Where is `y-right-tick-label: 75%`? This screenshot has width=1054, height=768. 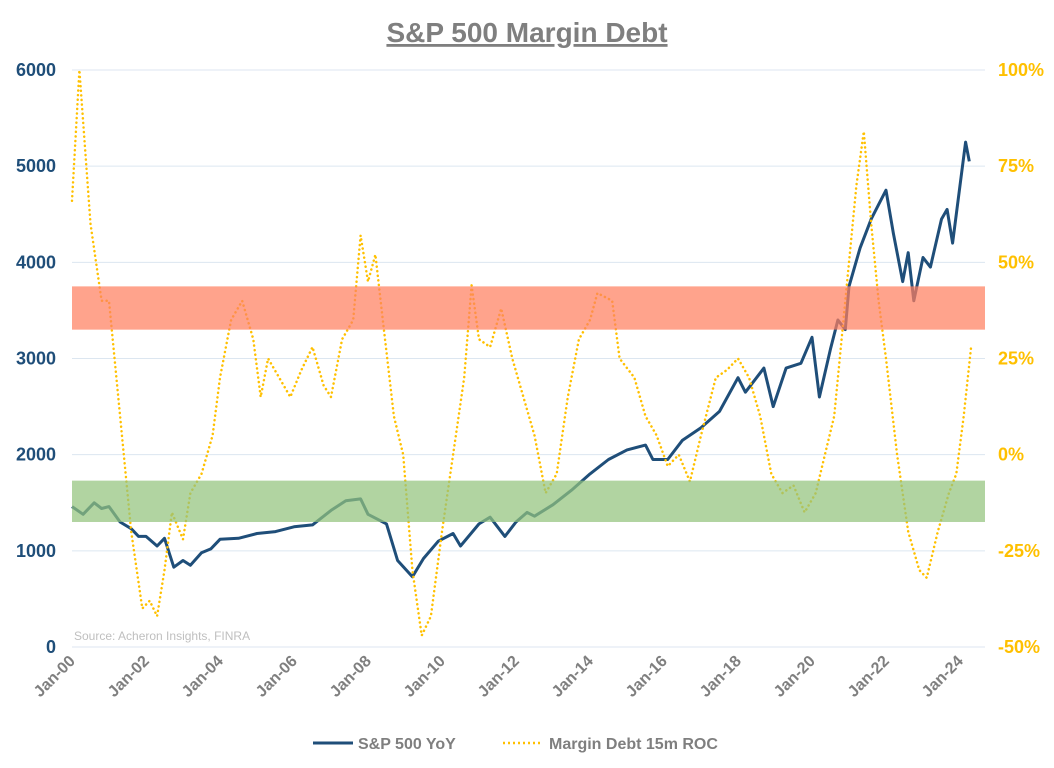 y-right-tick-label: 75% is located at coordinates (1016, 166).